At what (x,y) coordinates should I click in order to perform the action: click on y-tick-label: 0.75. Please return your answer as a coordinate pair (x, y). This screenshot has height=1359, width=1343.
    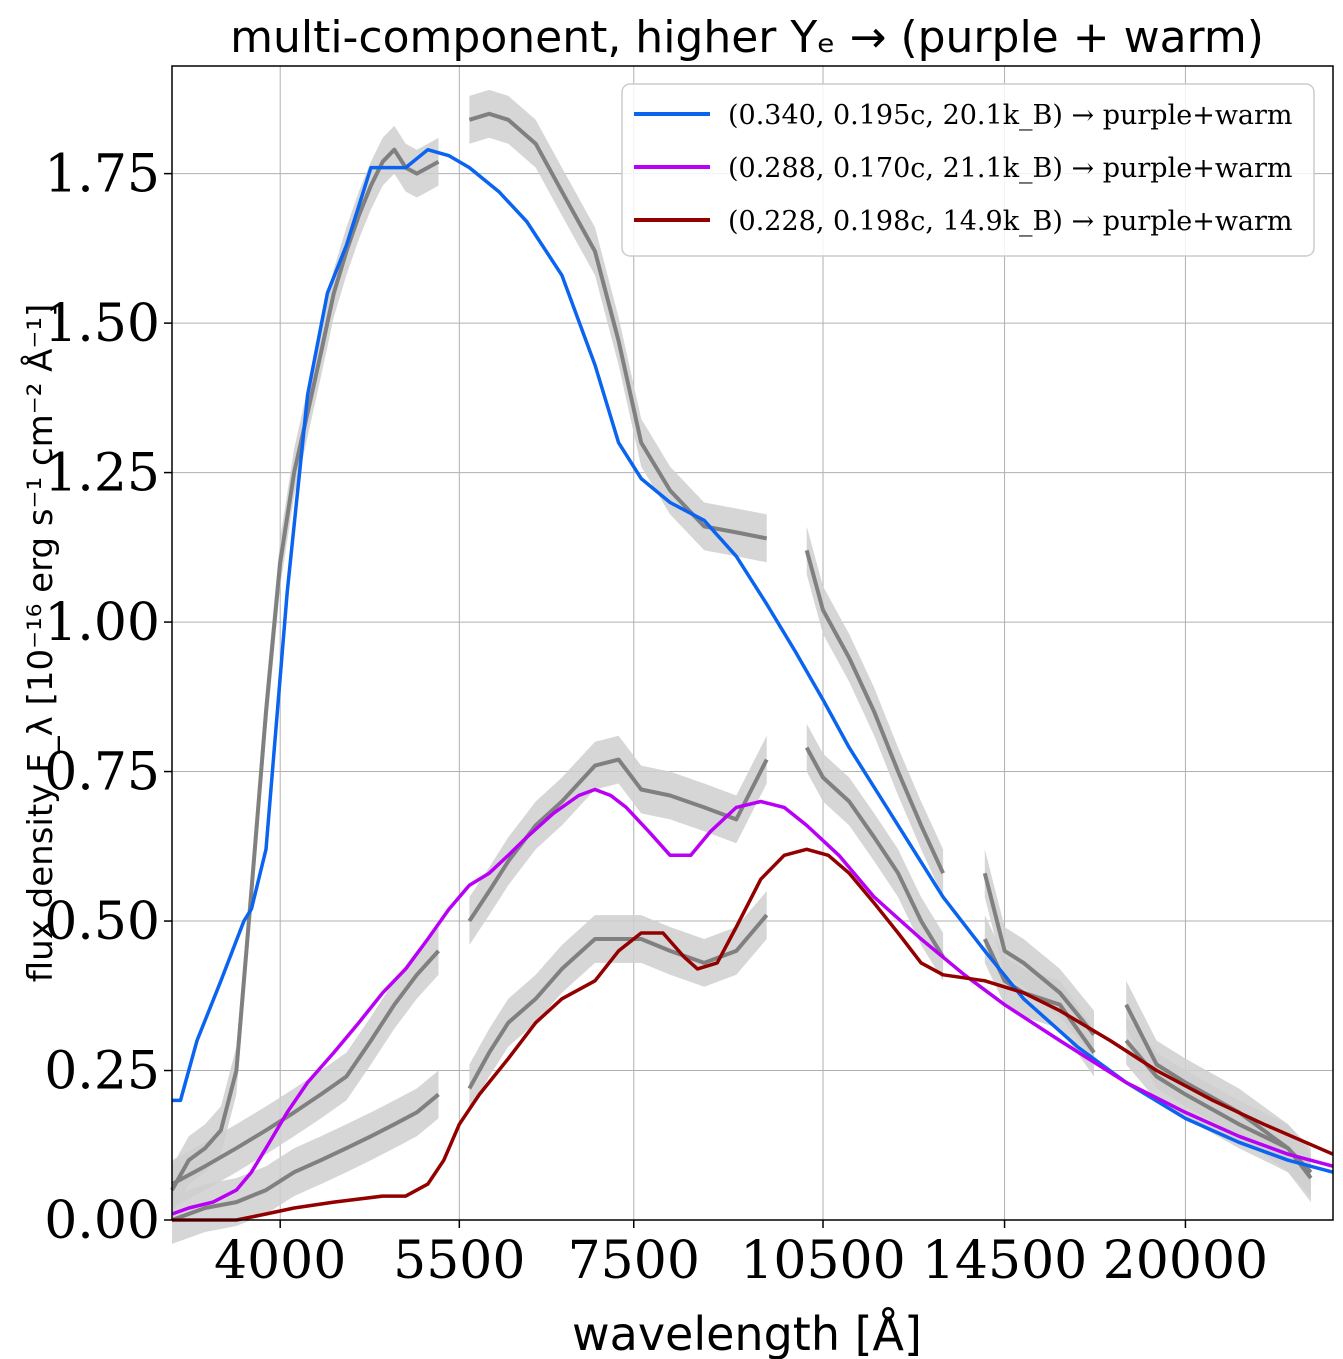
    Looking at the image, I should click on (102, 773).